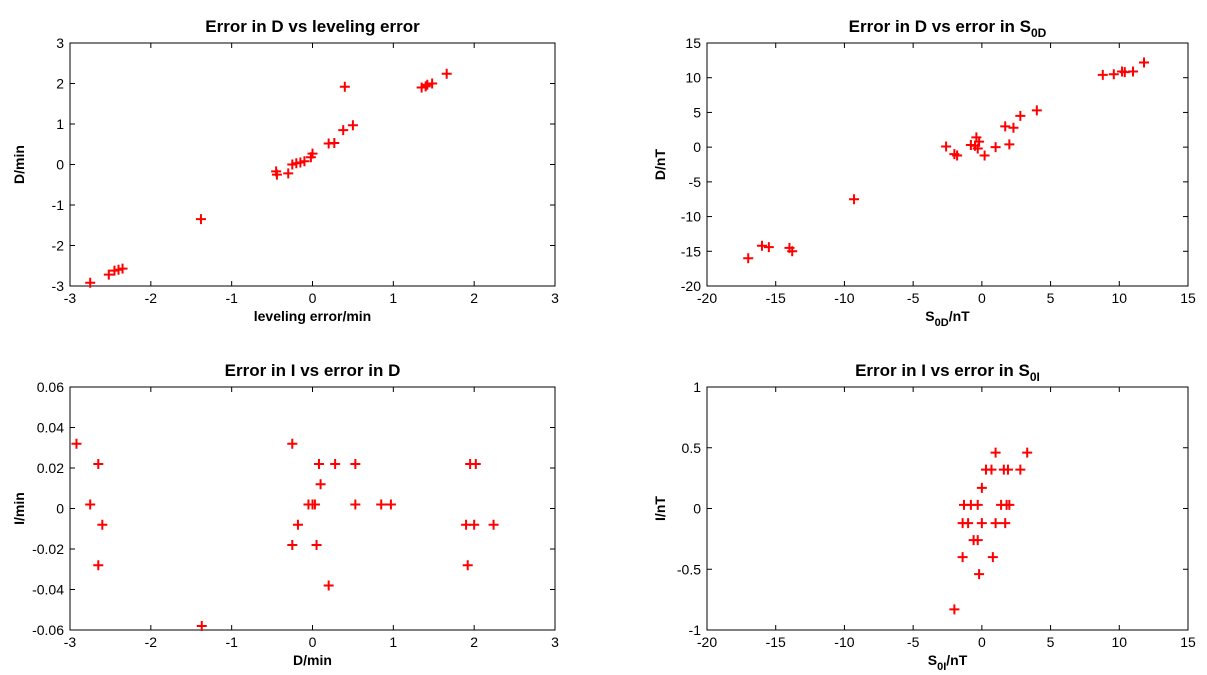  I want to click on y-tick-label: -0.04, so click(48, 590).